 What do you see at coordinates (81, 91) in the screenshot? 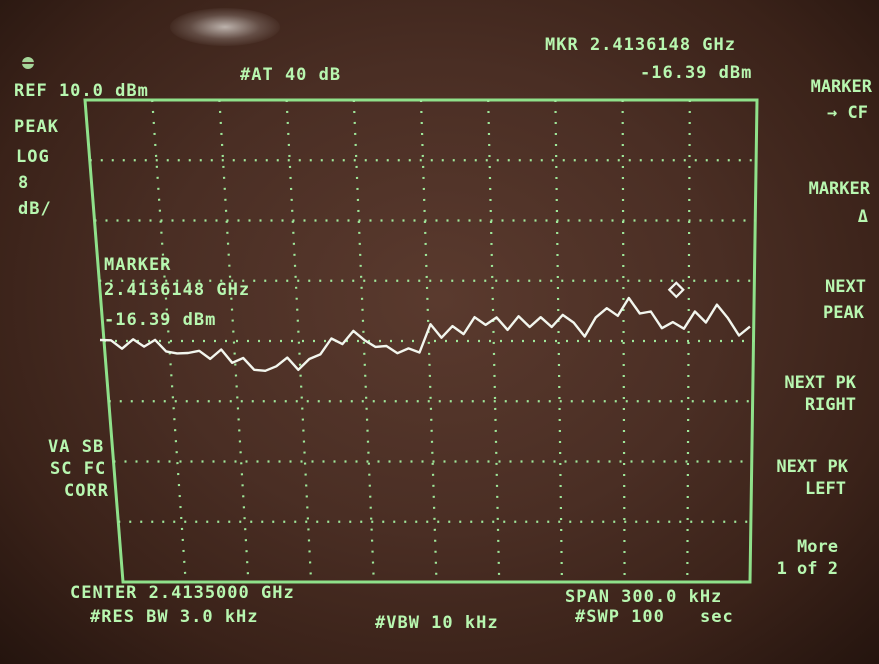
I see `ref-level-label: REF 10.0 dBm` at bounding box center [81, 91].